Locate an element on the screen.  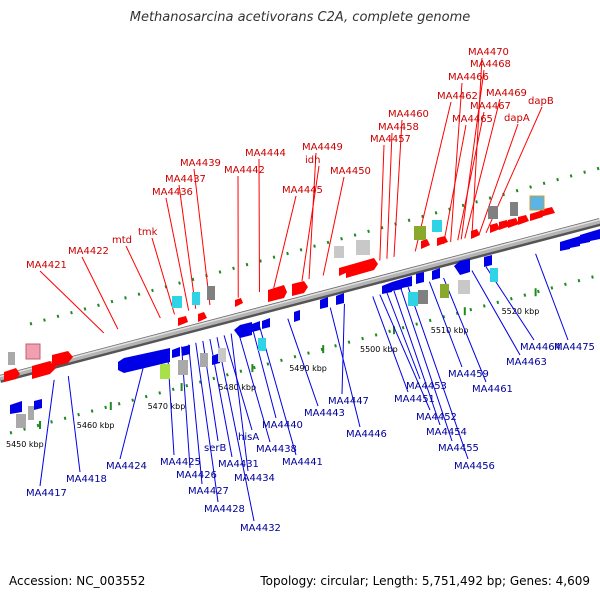
gene-label-tmk: tmk is located at coordinates (148, 232).